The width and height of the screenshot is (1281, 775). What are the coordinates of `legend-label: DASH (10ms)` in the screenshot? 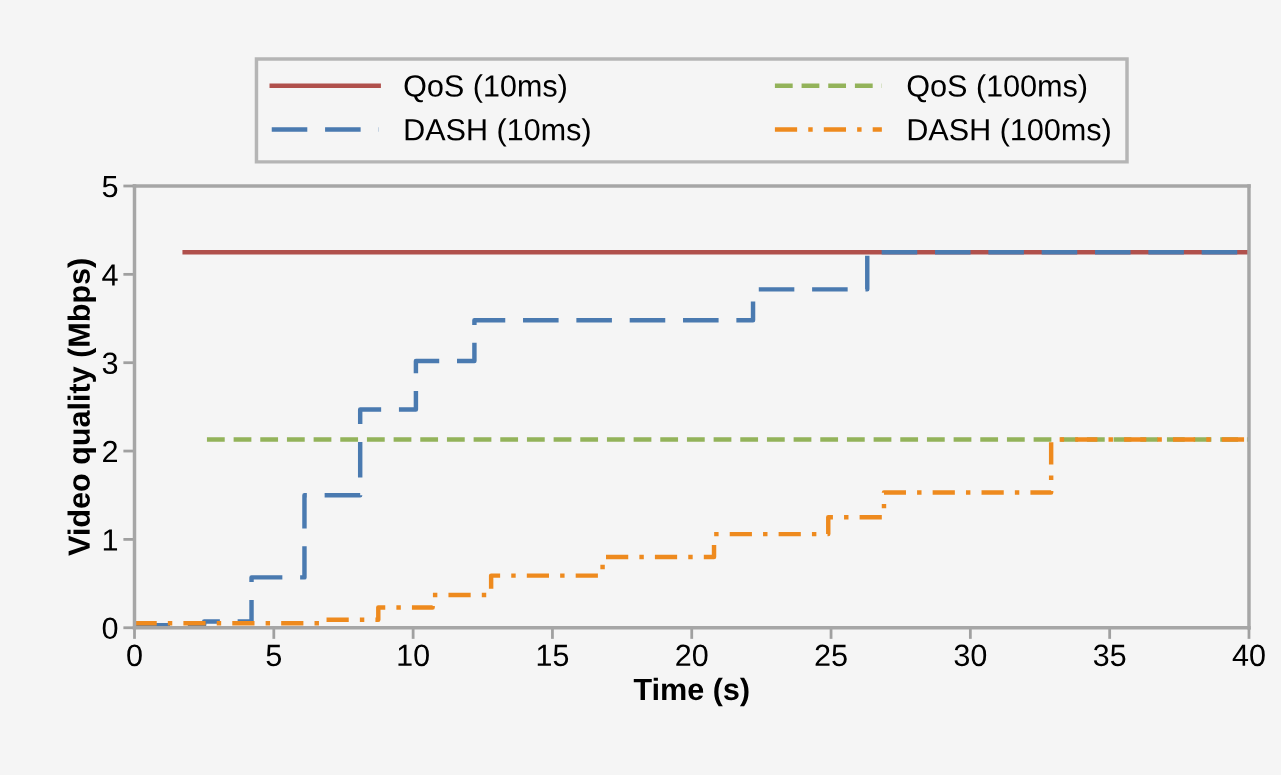 It's located at (497, 132).